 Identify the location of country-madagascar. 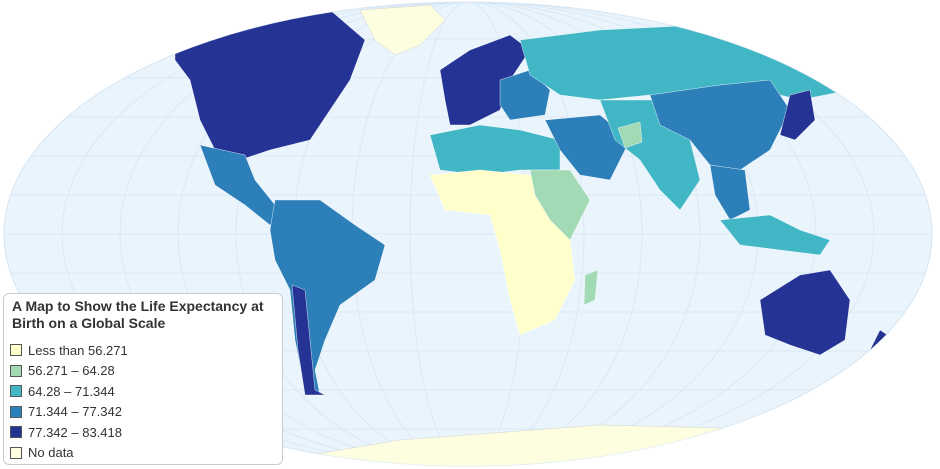
(591, 287).